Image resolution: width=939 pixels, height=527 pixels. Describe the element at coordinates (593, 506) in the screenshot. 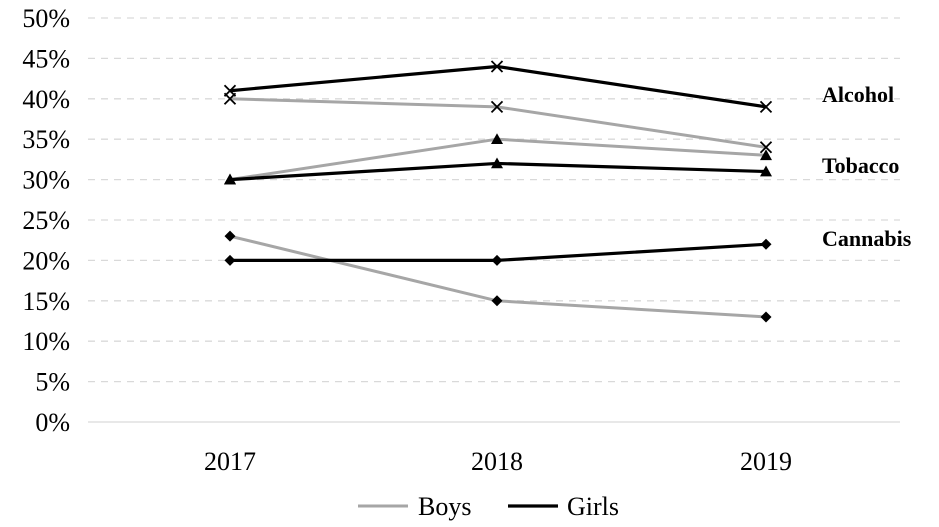

I see `legend-label-girls: Girls` at that location.